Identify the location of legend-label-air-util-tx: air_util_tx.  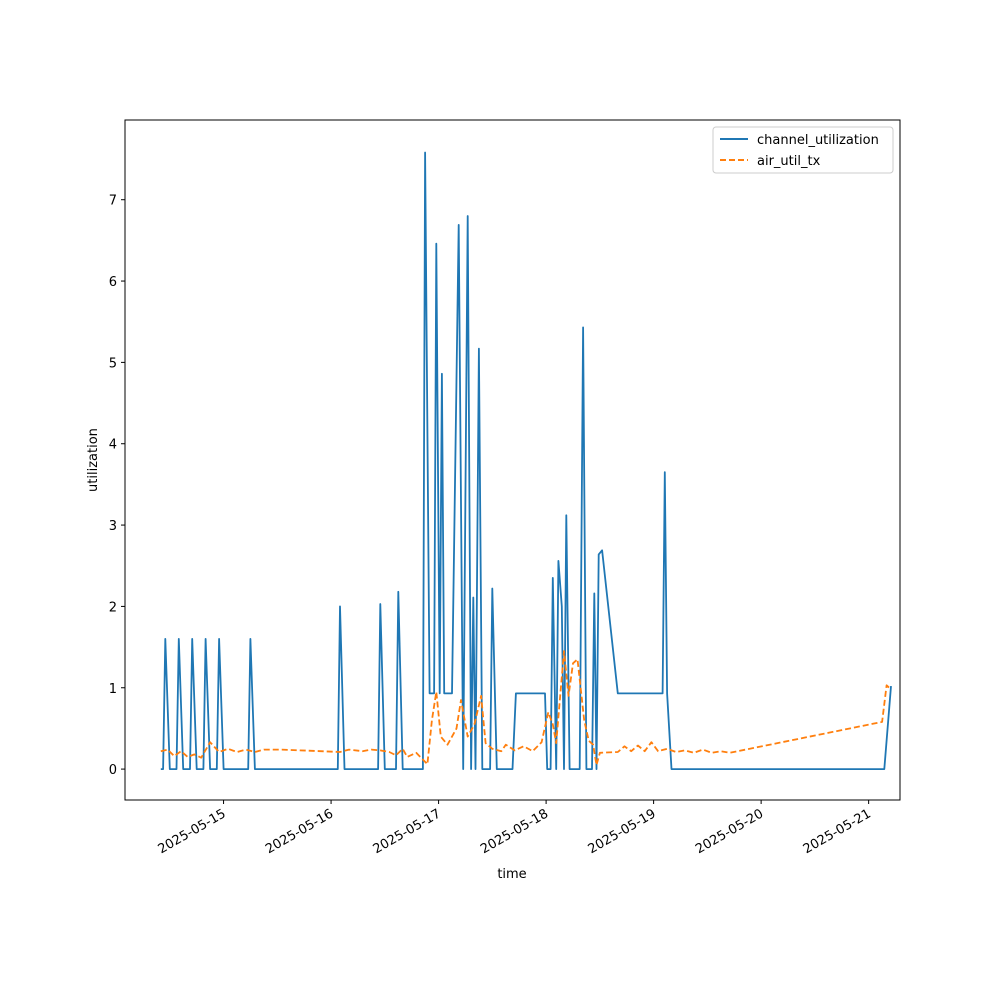
(789, 161).